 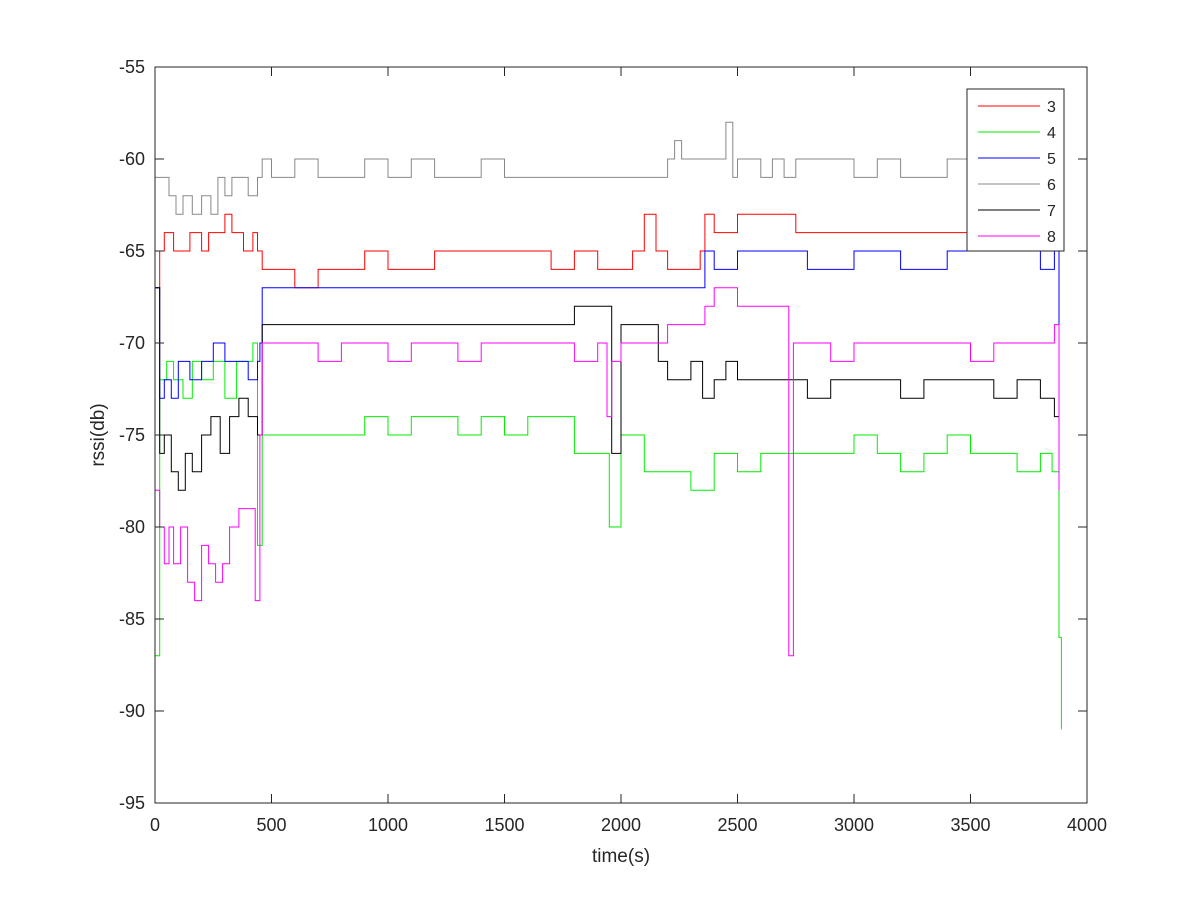 I want to click on x-tick-label: 0, so click(x=155, y=825).